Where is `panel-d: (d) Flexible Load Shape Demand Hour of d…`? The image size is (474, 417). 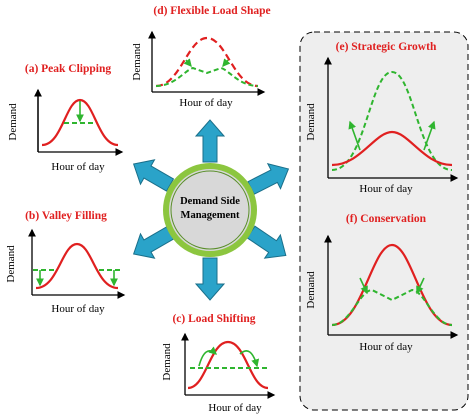
panel-d: (d) Flexible Load Shape Demand Hour of d… is located at coordinates (201, 57).